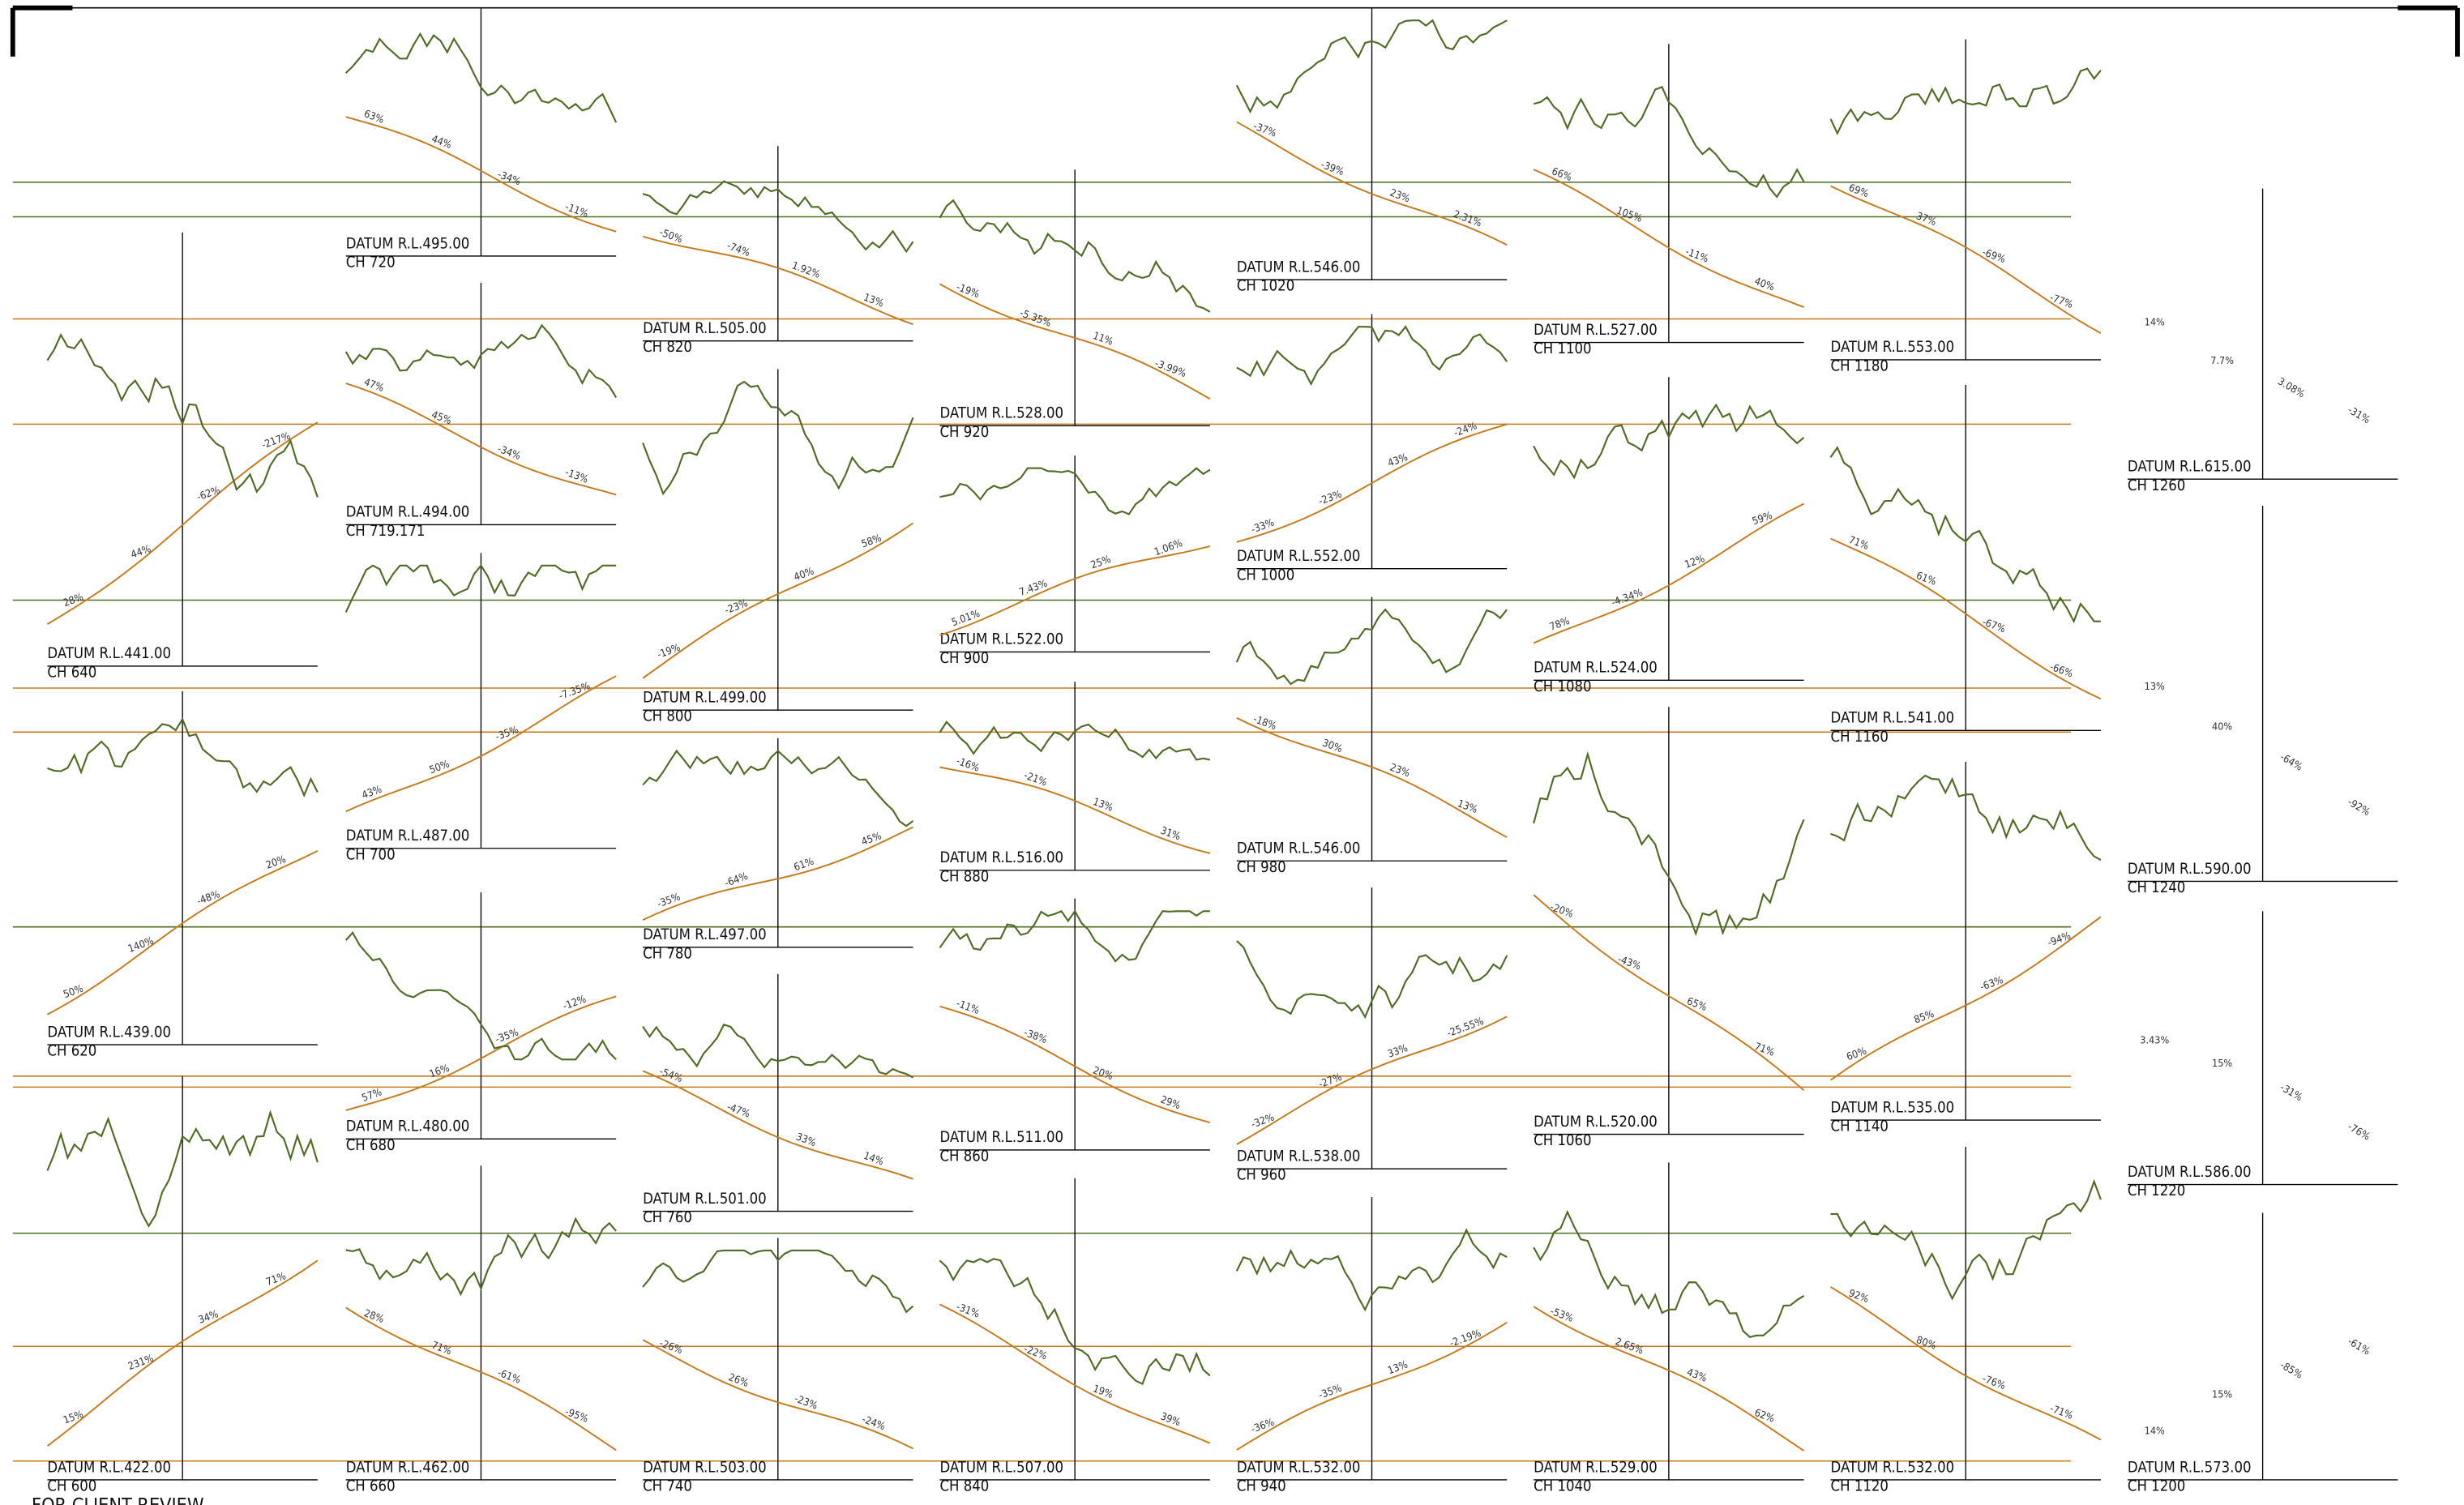 The height and width of the screenshot is (1505, 2464). I want to click on chainage-label: CH 820, so click(667, 347).